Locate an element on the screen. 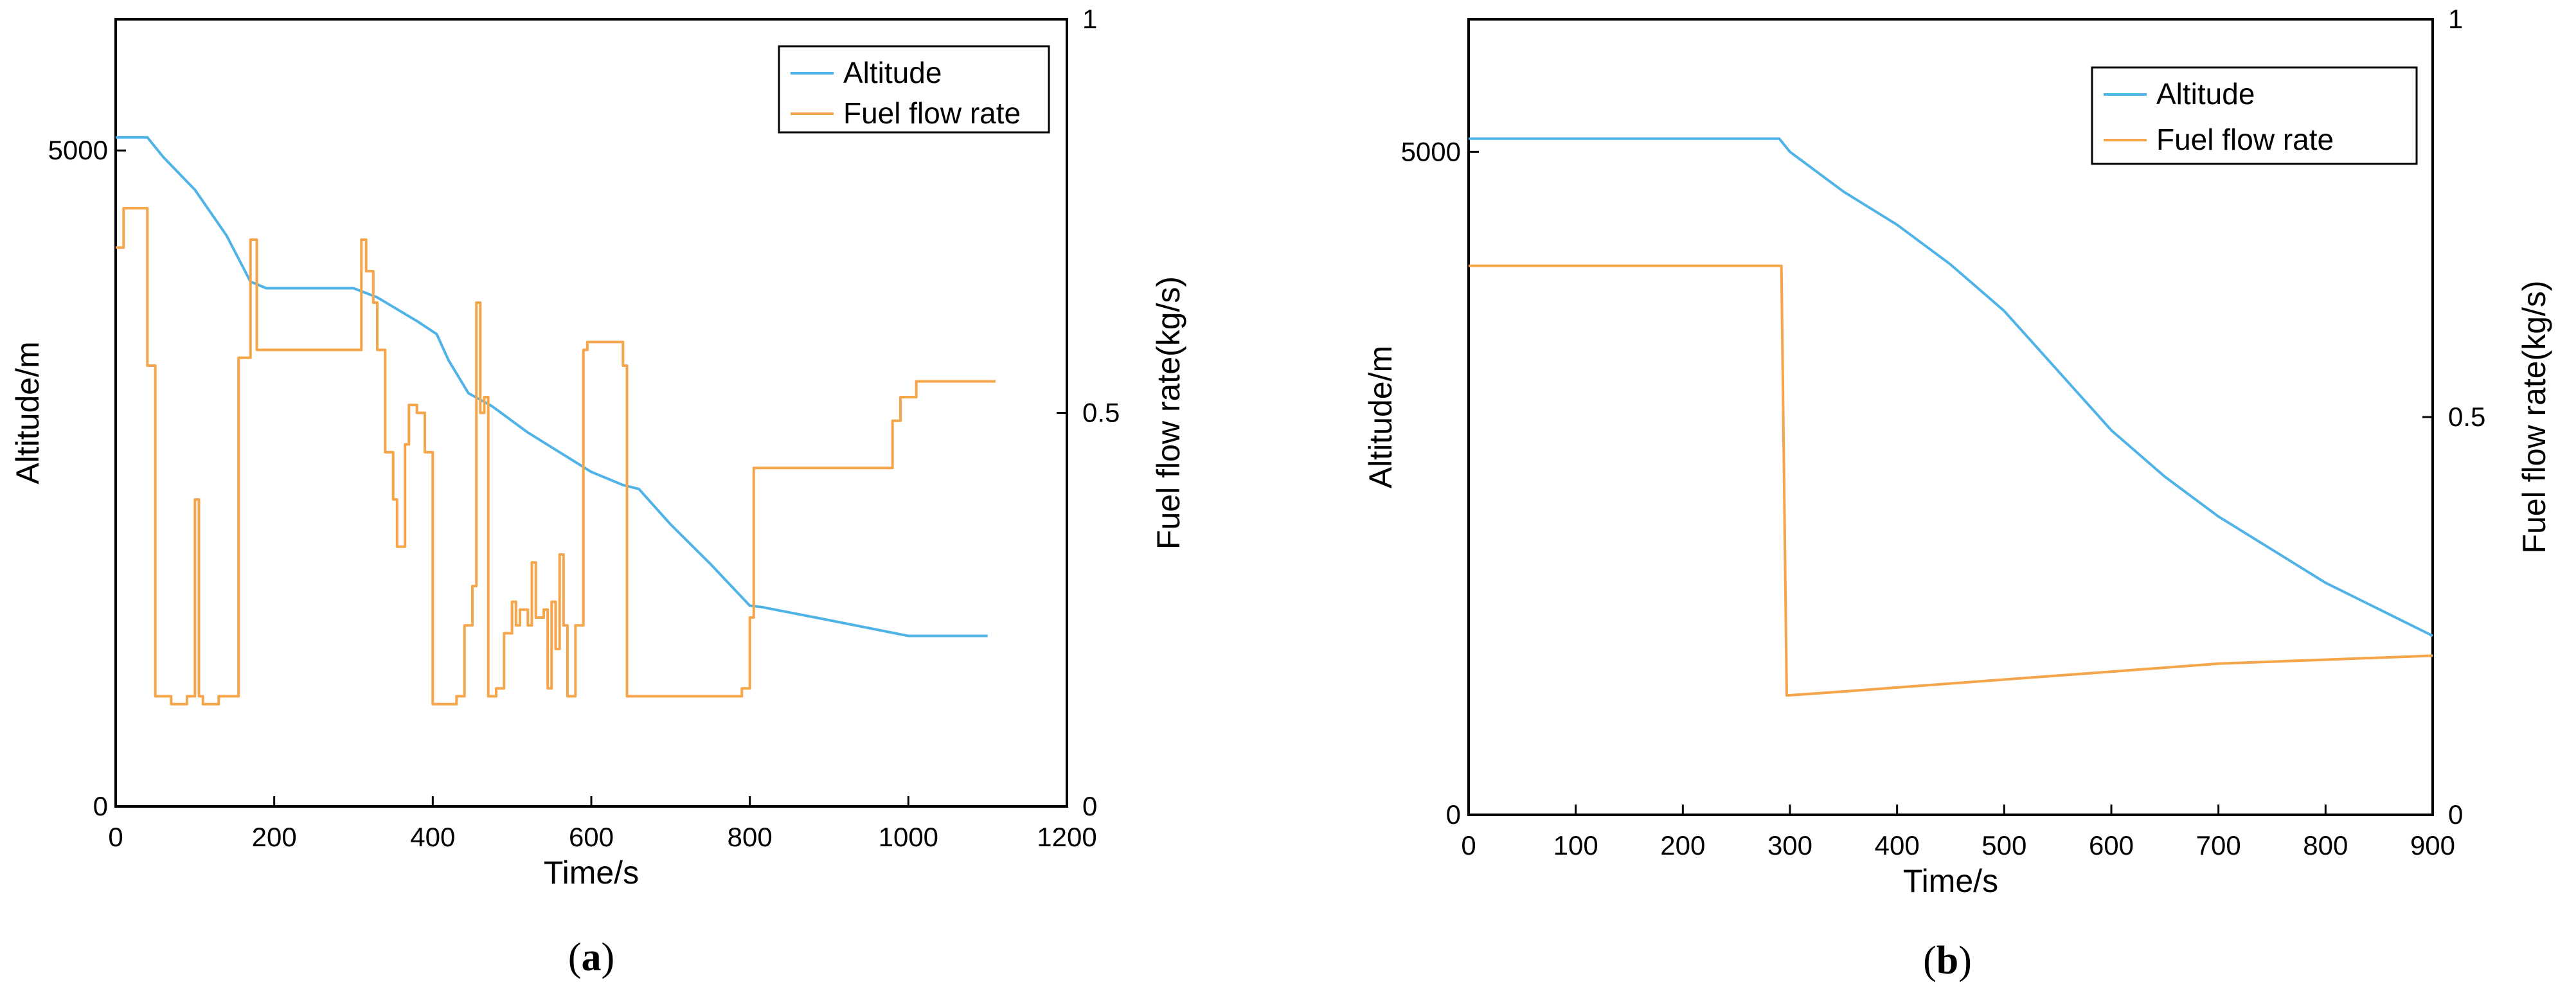  figure-caption: (b) is located at coordinates (1947, 961).